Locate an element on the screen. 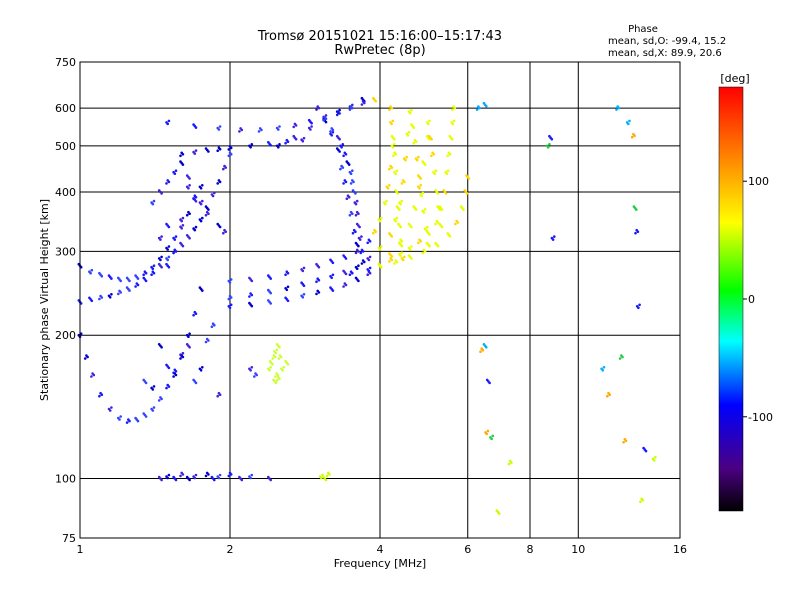  y-tick-label: 500 is located at coordinates (65, 146).